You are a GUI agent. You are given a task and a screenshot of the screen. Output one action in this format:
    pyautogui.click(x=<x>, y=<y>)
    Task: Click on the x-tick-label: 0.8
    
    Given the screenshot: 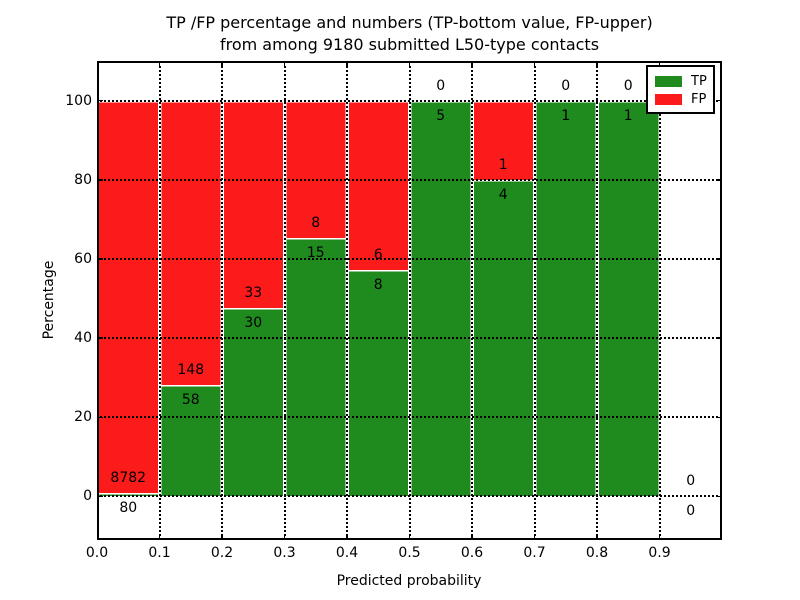 What is the action you would take?
    pyautogui.click(x=597, y=553)
    